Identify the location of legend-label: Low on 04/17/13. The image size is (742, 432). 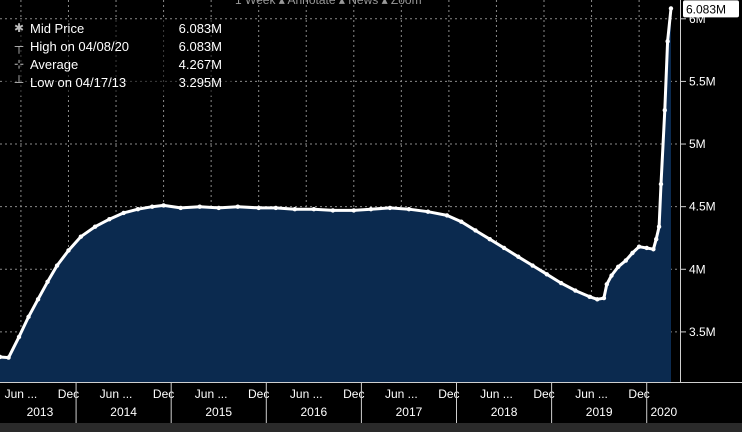
(78, 82).